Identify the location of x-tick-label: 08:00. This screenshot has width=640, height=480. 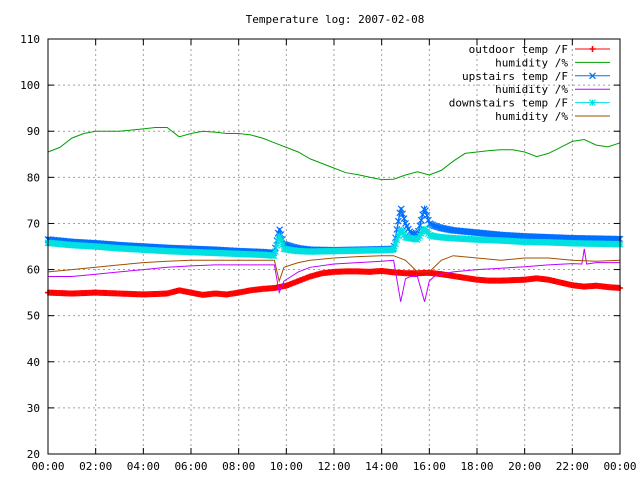
(238, 466).